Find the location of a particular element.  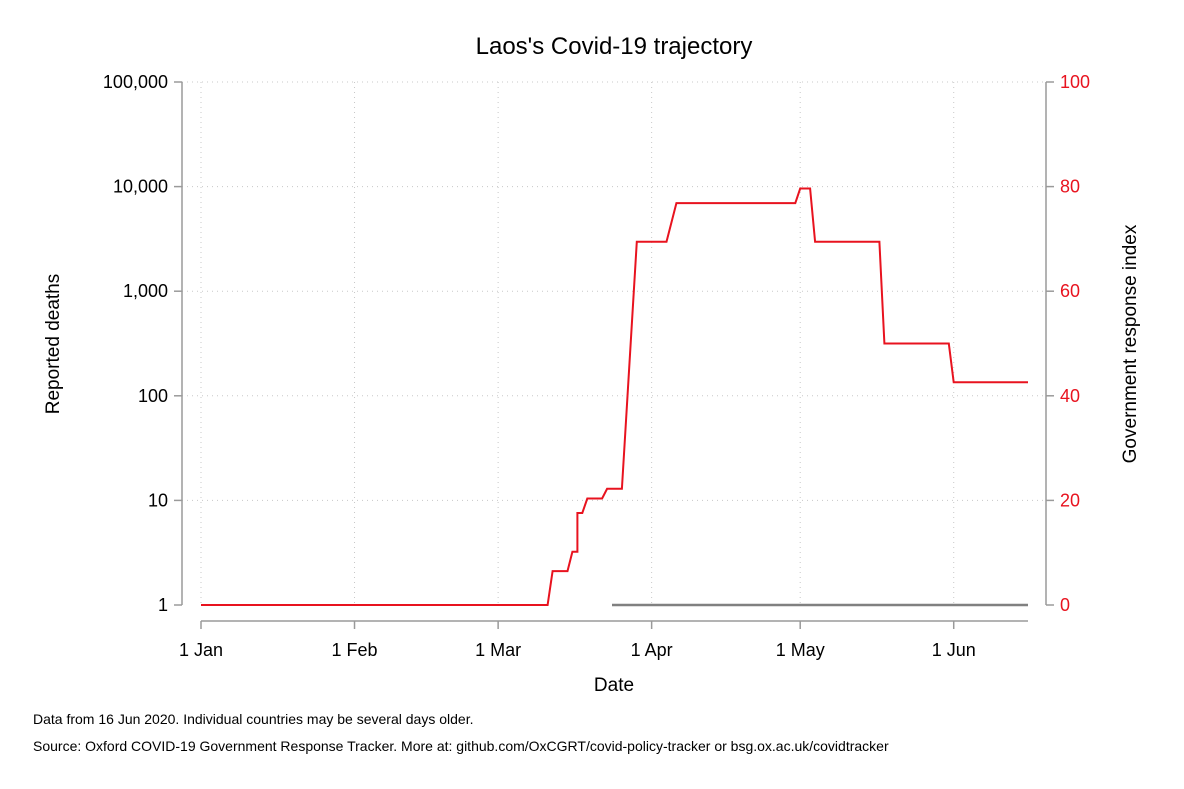

y-left-tick-label: 100 is located at coordinates (153, 396).